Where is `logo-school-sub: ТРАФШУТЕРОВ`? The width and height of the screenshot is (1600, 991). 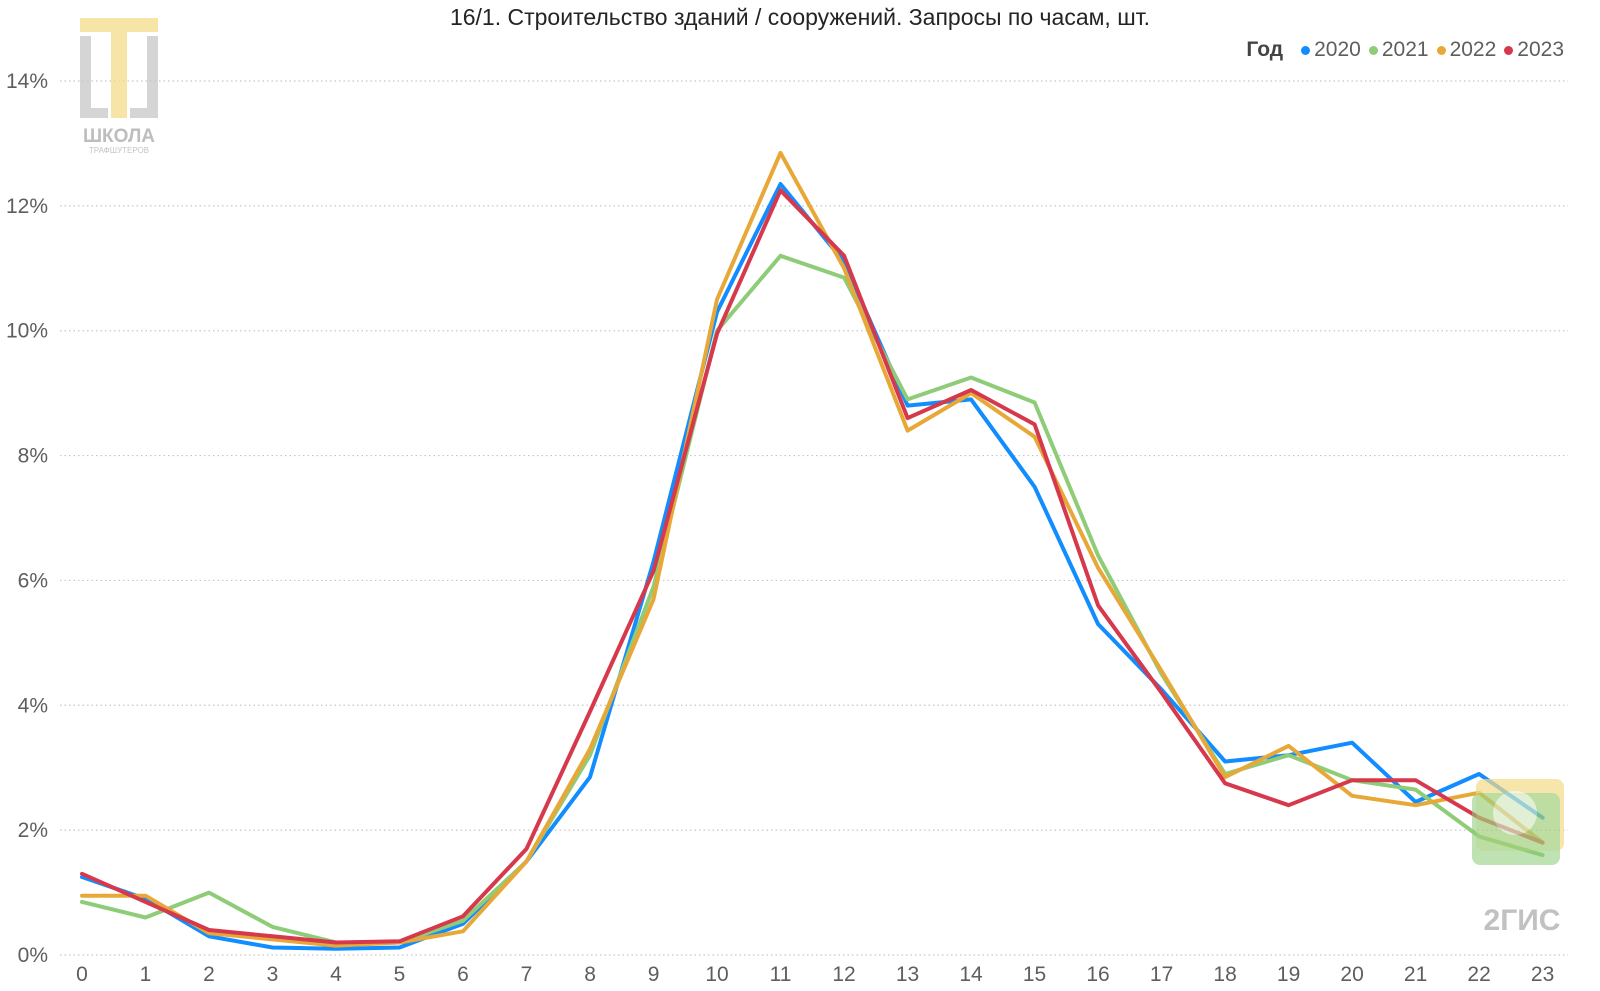 logo-school-sub: ТРАФШУТЕРОВ is located at coordinates (119, 150).